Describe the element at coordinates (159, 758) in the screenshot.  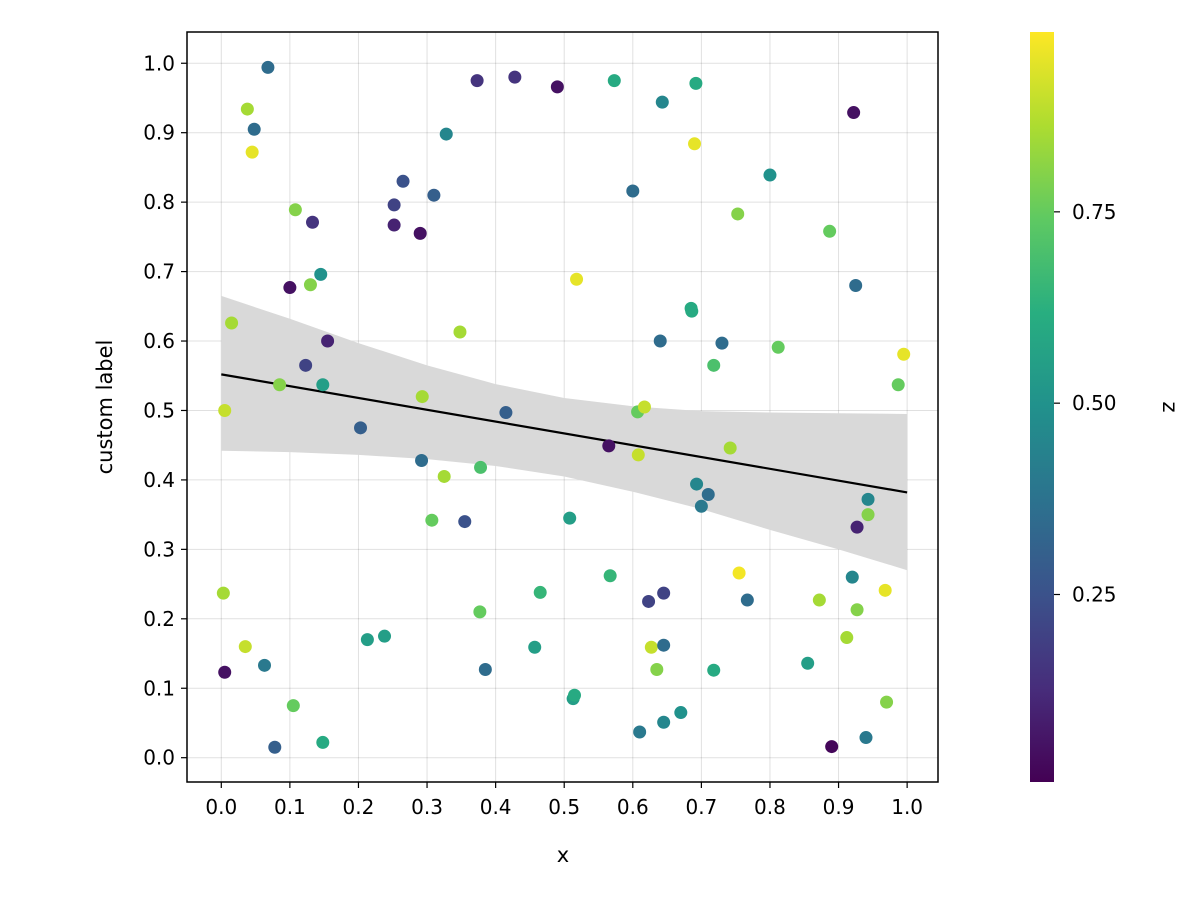
I see `y-tick-label: 0.0` at that location.